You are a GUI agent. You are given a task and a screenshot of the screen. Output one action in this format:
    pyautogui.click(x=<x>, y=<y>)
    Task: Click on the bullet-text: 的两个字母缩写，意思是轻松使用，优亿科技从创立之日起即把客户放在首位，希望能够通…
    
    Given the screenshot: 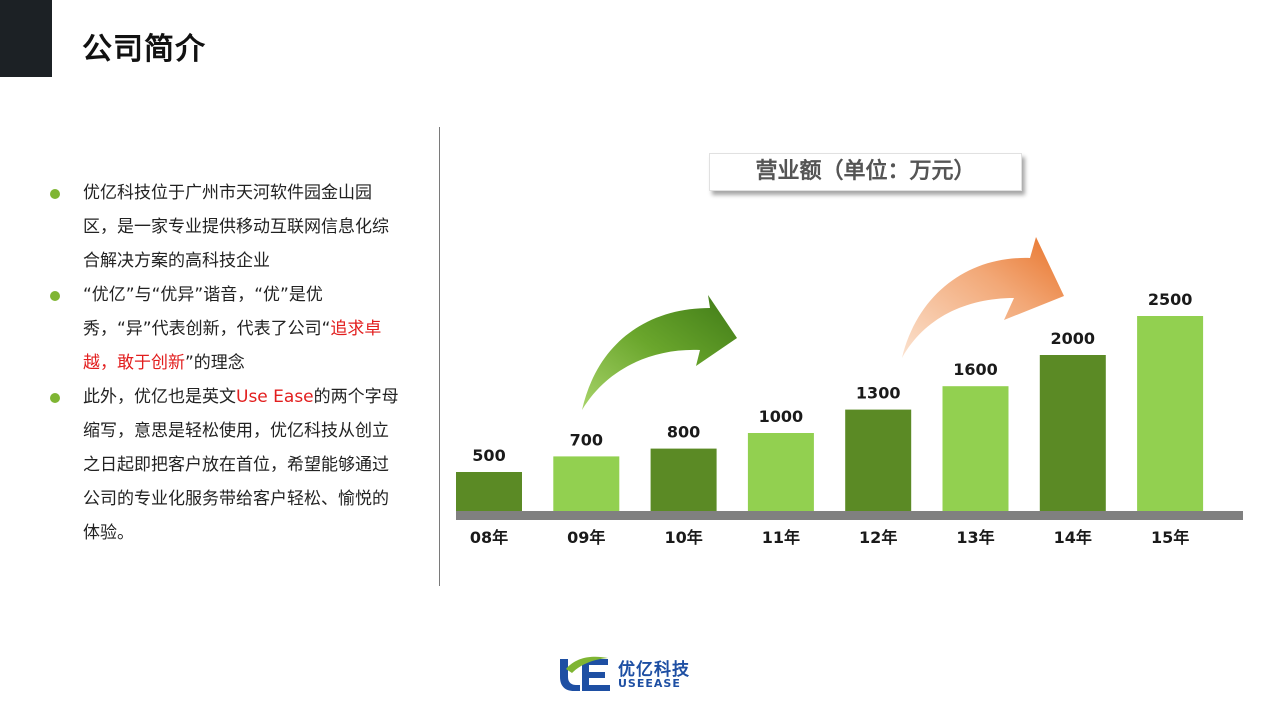 What is the action you would take?
    pyautogui.click(x=241, y=465)
    